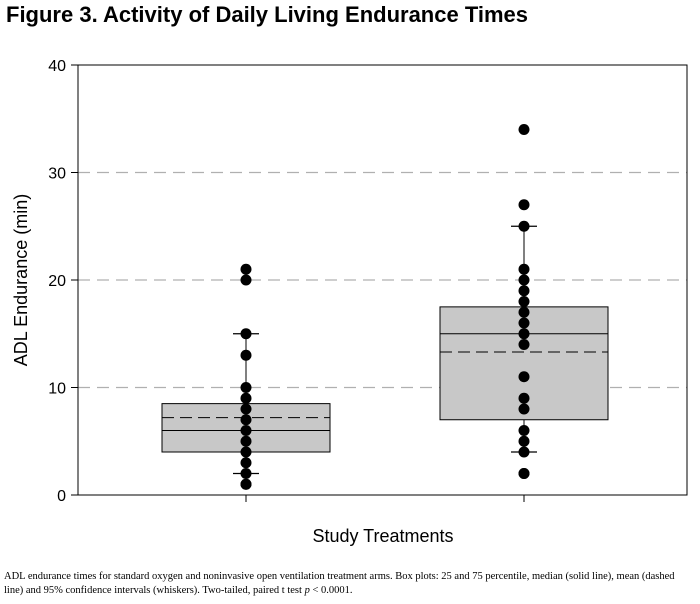  Describe the element at coordinates (61, 496) in the screenshot. I see `y-tick-label-0: 0` at that location.